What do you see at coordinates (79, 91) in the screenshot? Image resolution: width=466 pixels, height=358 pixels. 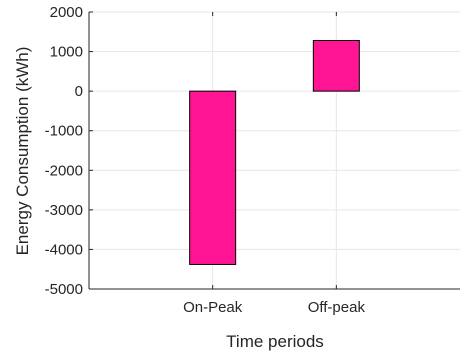 I see `y-tick-label: 0` at bounding box center [79, 91].